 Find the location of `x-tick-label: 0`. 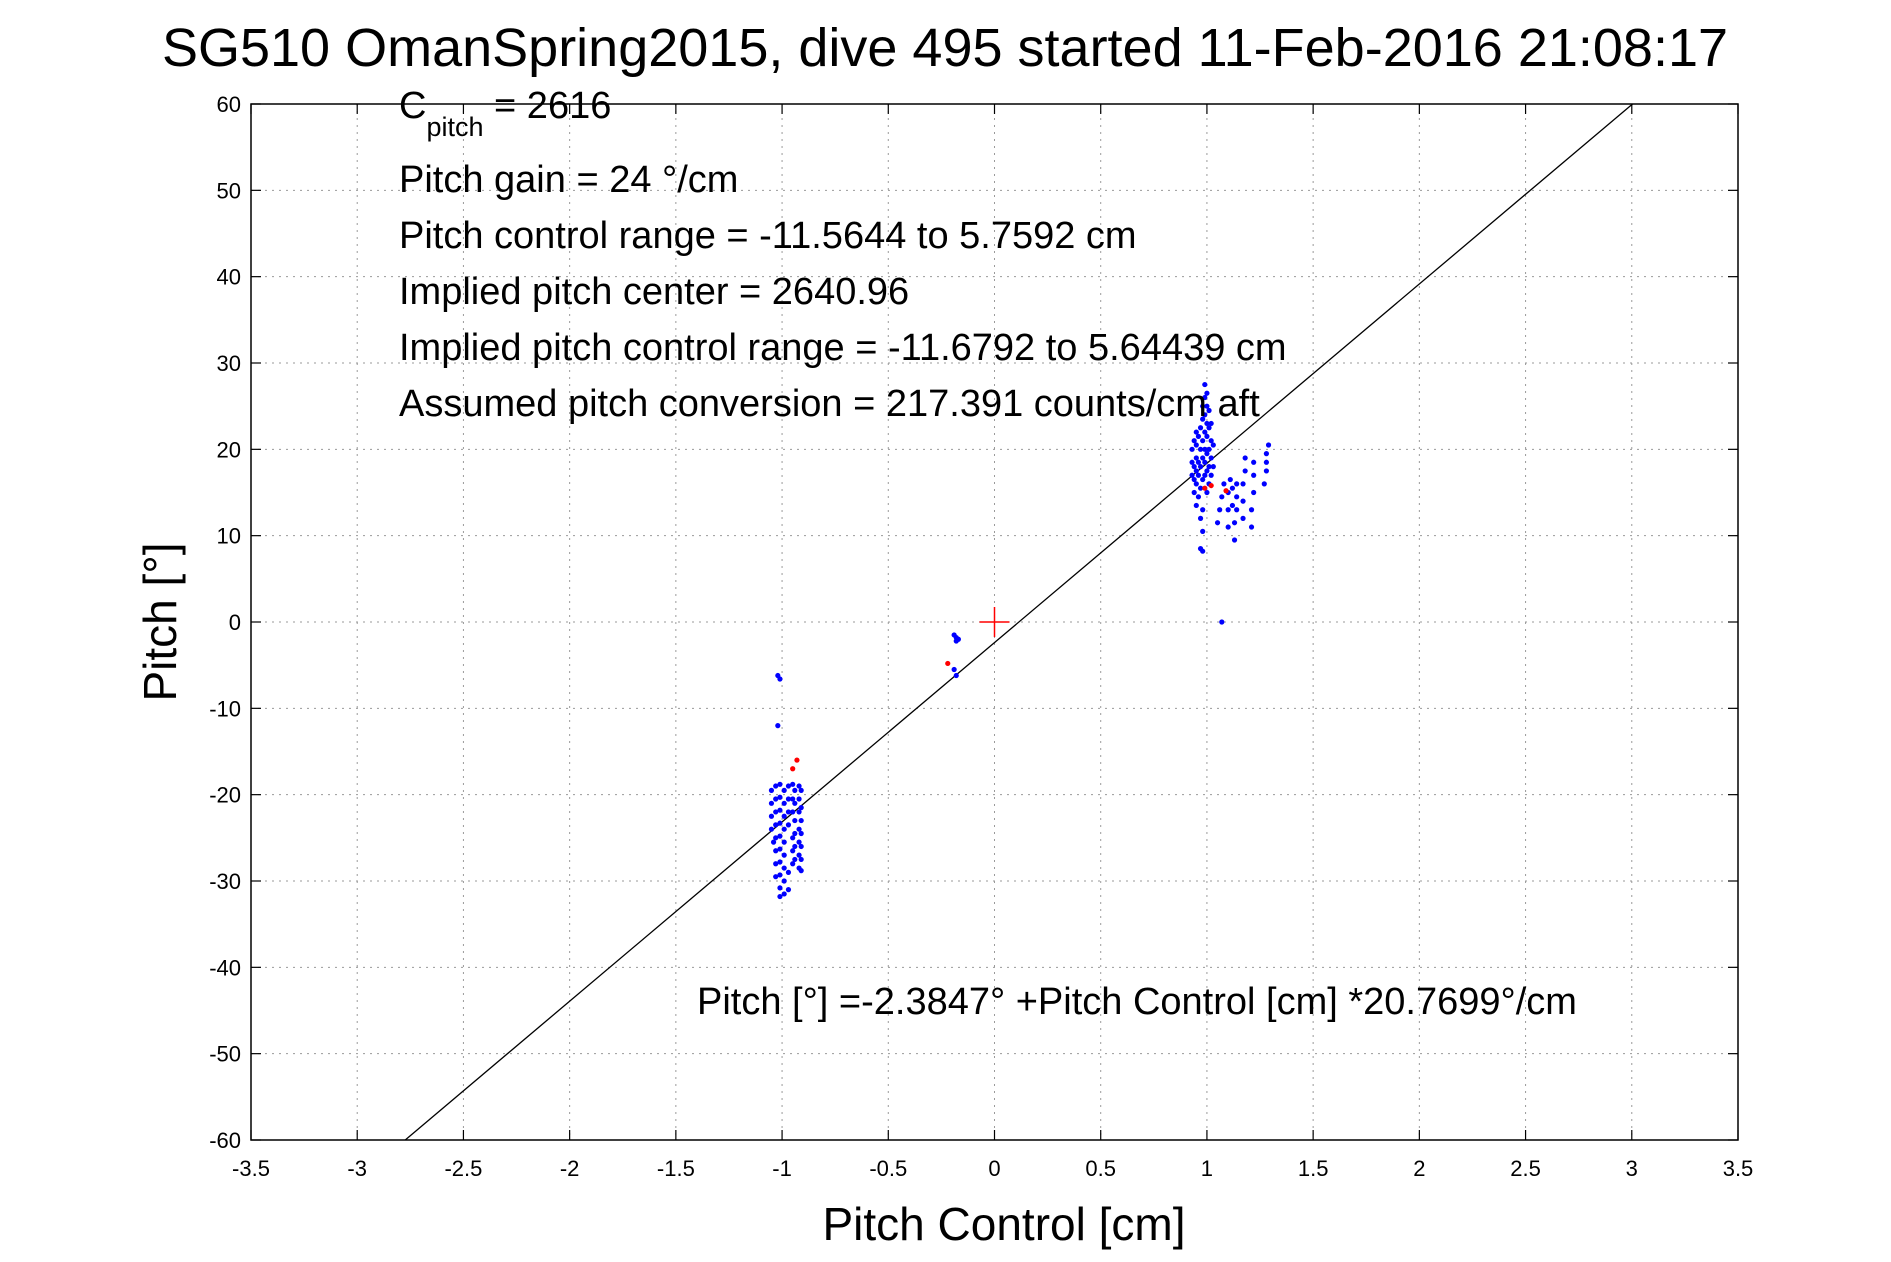

x-tick-label: 0 is located at coordinates (994, 1168).